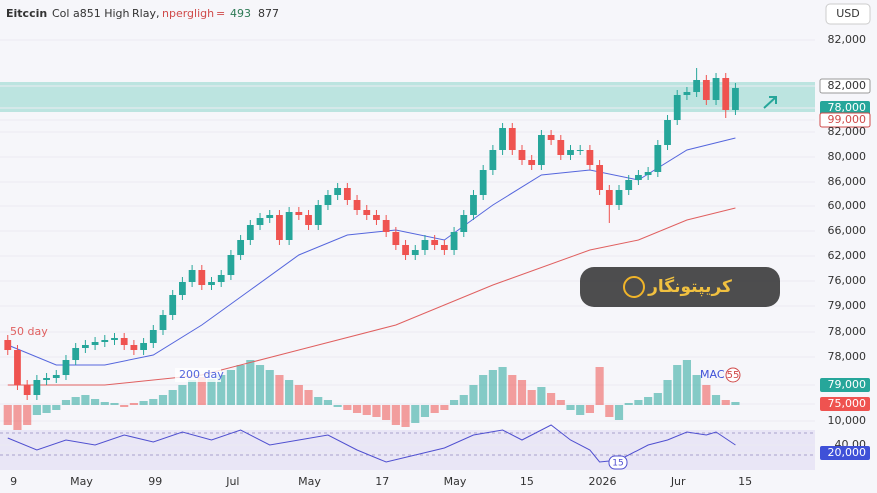  I want to click on oscillator-line, so click(371, 443).